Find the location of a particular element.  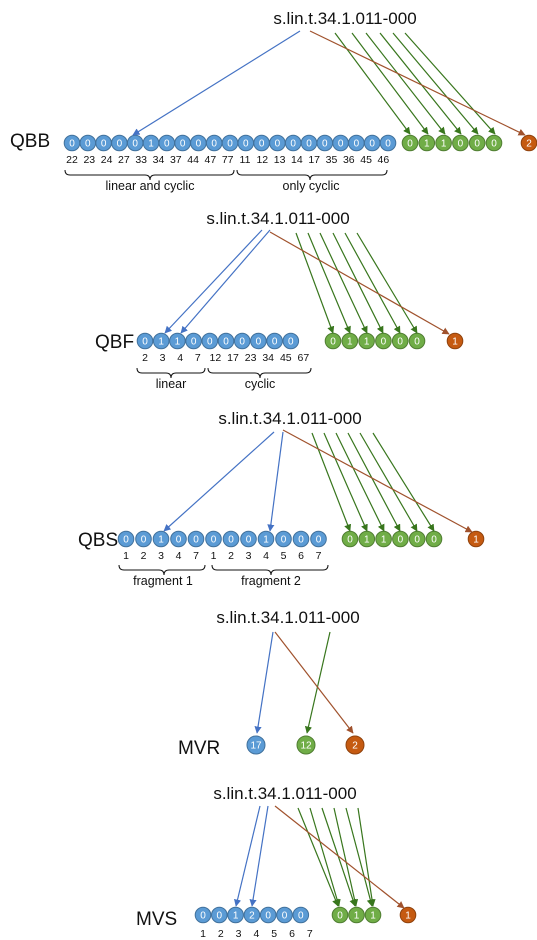

qbf-index-5: 17 is located at coordinates (233, 358).